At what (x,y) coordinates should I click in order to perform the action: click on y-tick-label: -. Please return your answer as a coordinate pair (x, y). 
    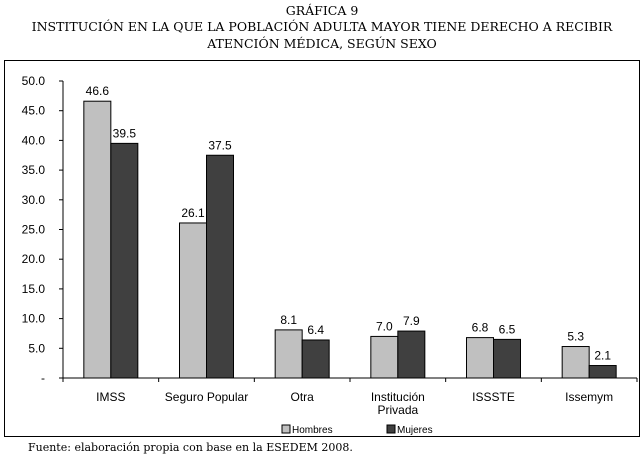
    Looking at the image, I should click on (43, 378).